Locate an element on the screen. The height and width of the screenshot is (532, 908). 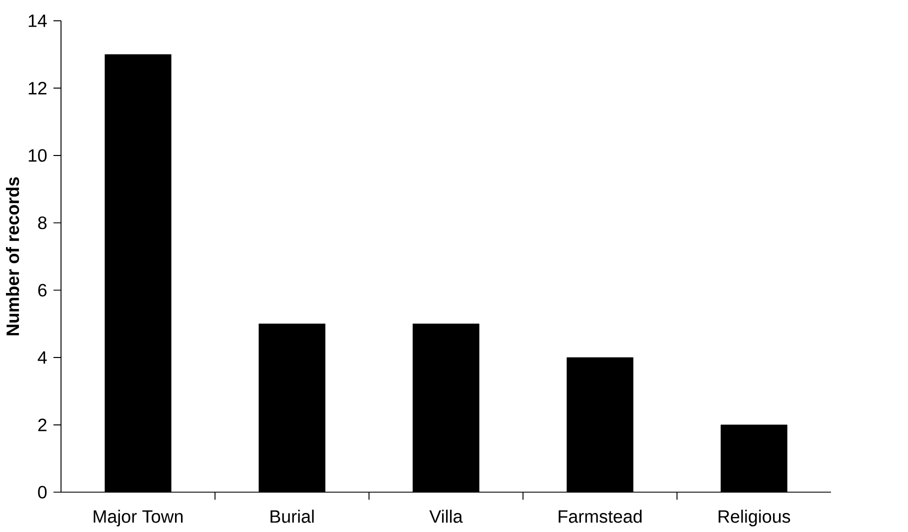
x-tick-label: Villa is located at coordinates (446, 516).